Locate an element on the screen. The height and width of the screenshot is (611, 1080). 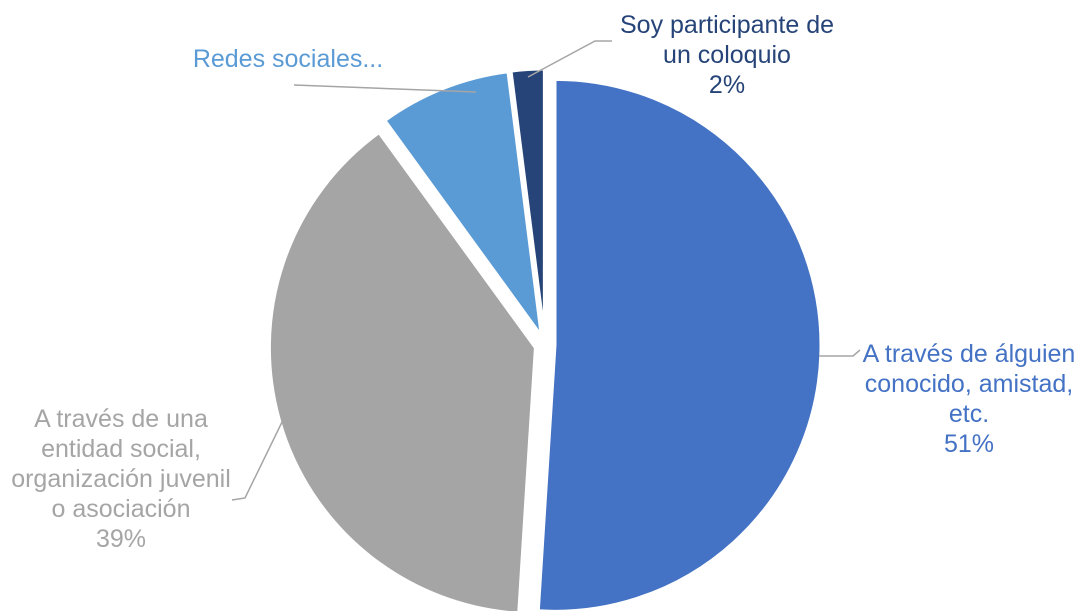
label-coloquio: Soy participante de un coloquio 2% is located at coordinates (727, 55).